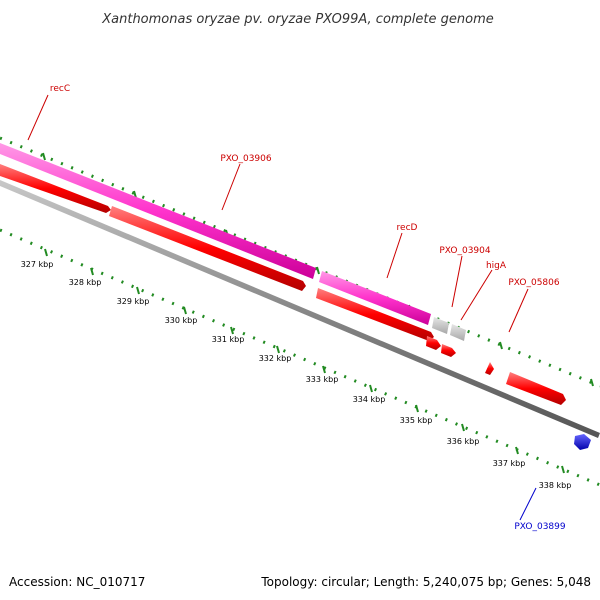  Describe the element at coordinates (60, 89) in the screenshot. I see `gene-label-recC: recC` at that location.